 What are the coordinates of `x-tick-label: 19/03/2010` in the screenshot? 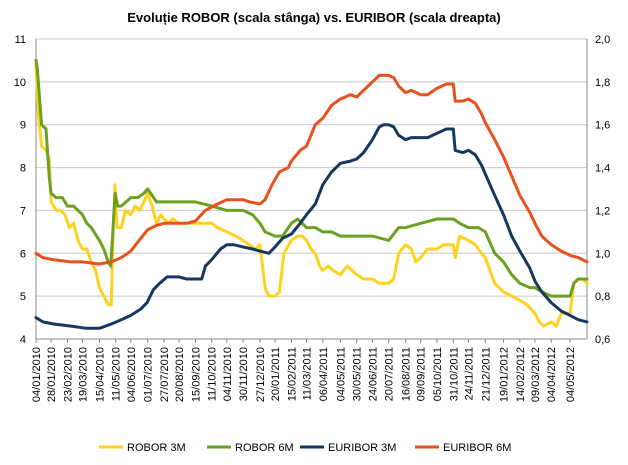 It's located at (83, 374).